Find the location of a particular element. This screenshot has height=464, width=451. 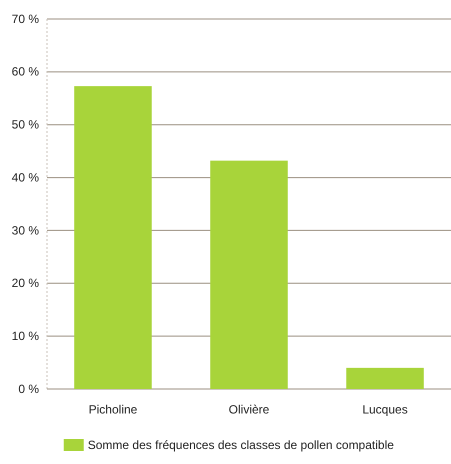

y-tick-label: 30 % is located at coordinates (26, 230).